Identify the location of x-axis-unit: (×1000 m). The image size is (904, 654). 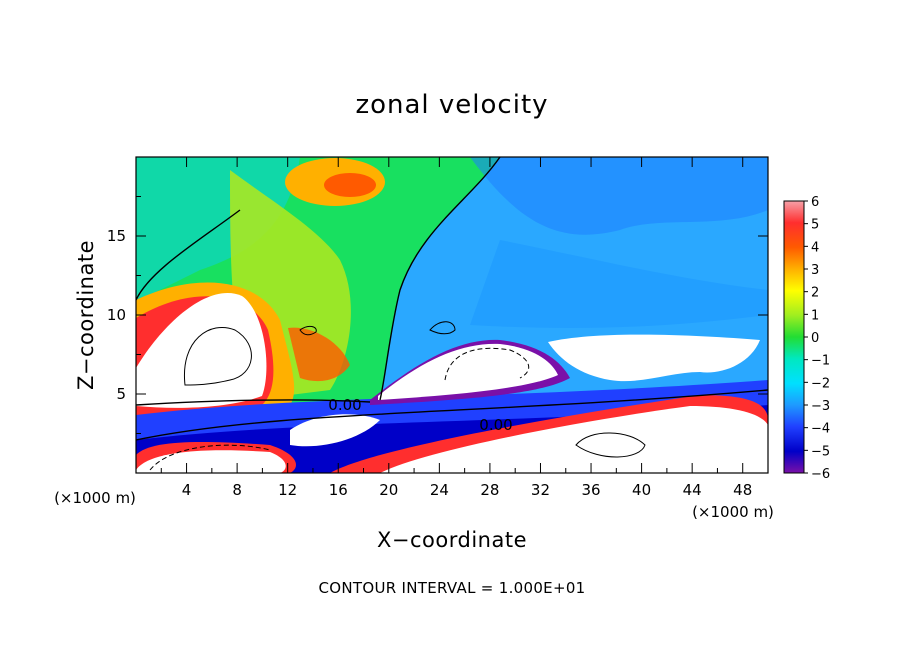
(733, 512).